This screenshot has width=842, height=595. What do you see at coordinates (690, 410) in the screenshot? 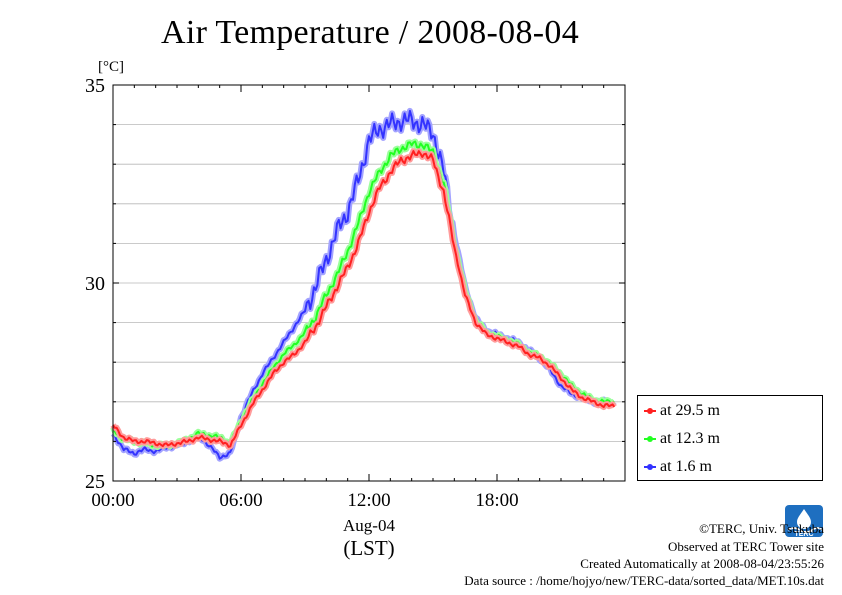
I see `legend-label-29-5m: at 29.5 m` at bounding box center [690, 410].